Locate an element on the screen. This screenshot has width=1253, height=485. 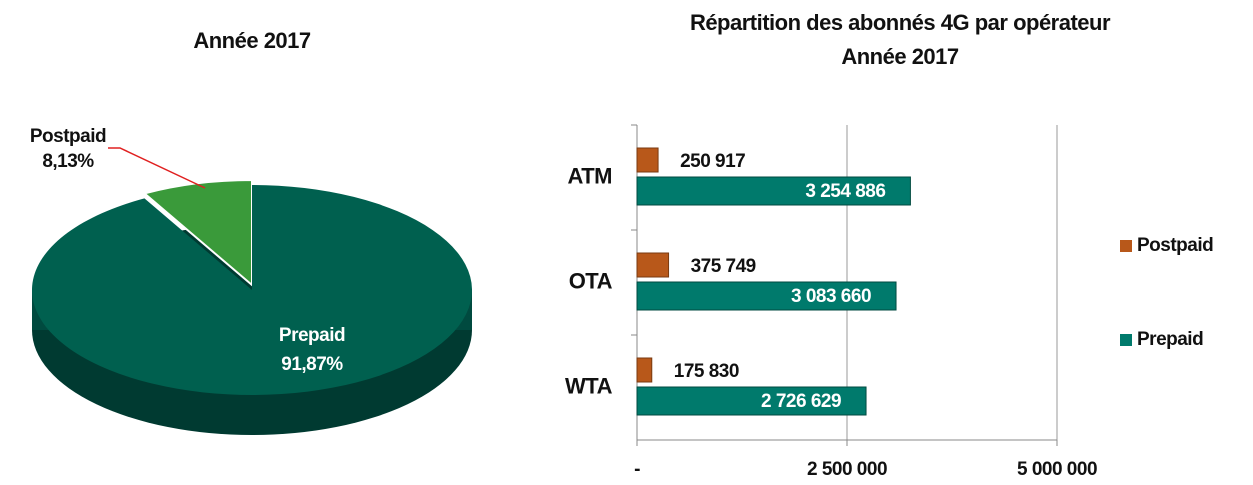
bar-subtitle: Année 2017 is located at coordinates (900, 56).